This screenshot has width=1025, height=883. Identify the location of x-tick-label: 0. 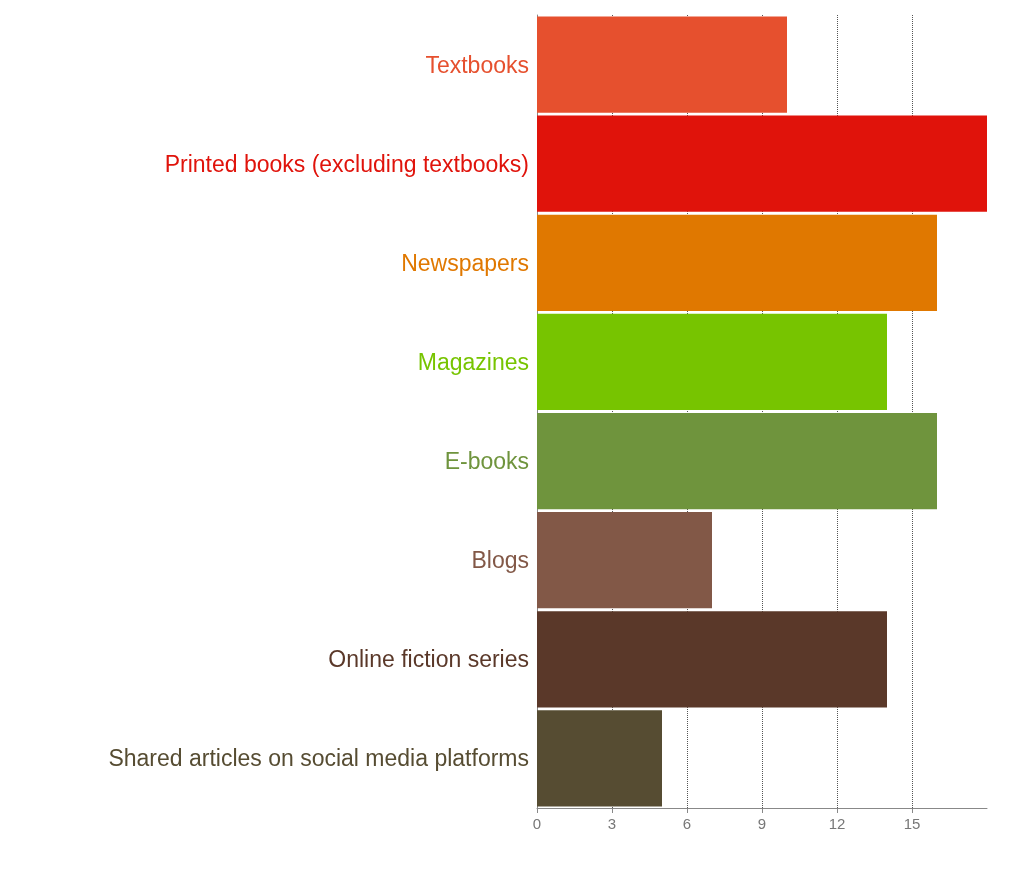
(537, 823).